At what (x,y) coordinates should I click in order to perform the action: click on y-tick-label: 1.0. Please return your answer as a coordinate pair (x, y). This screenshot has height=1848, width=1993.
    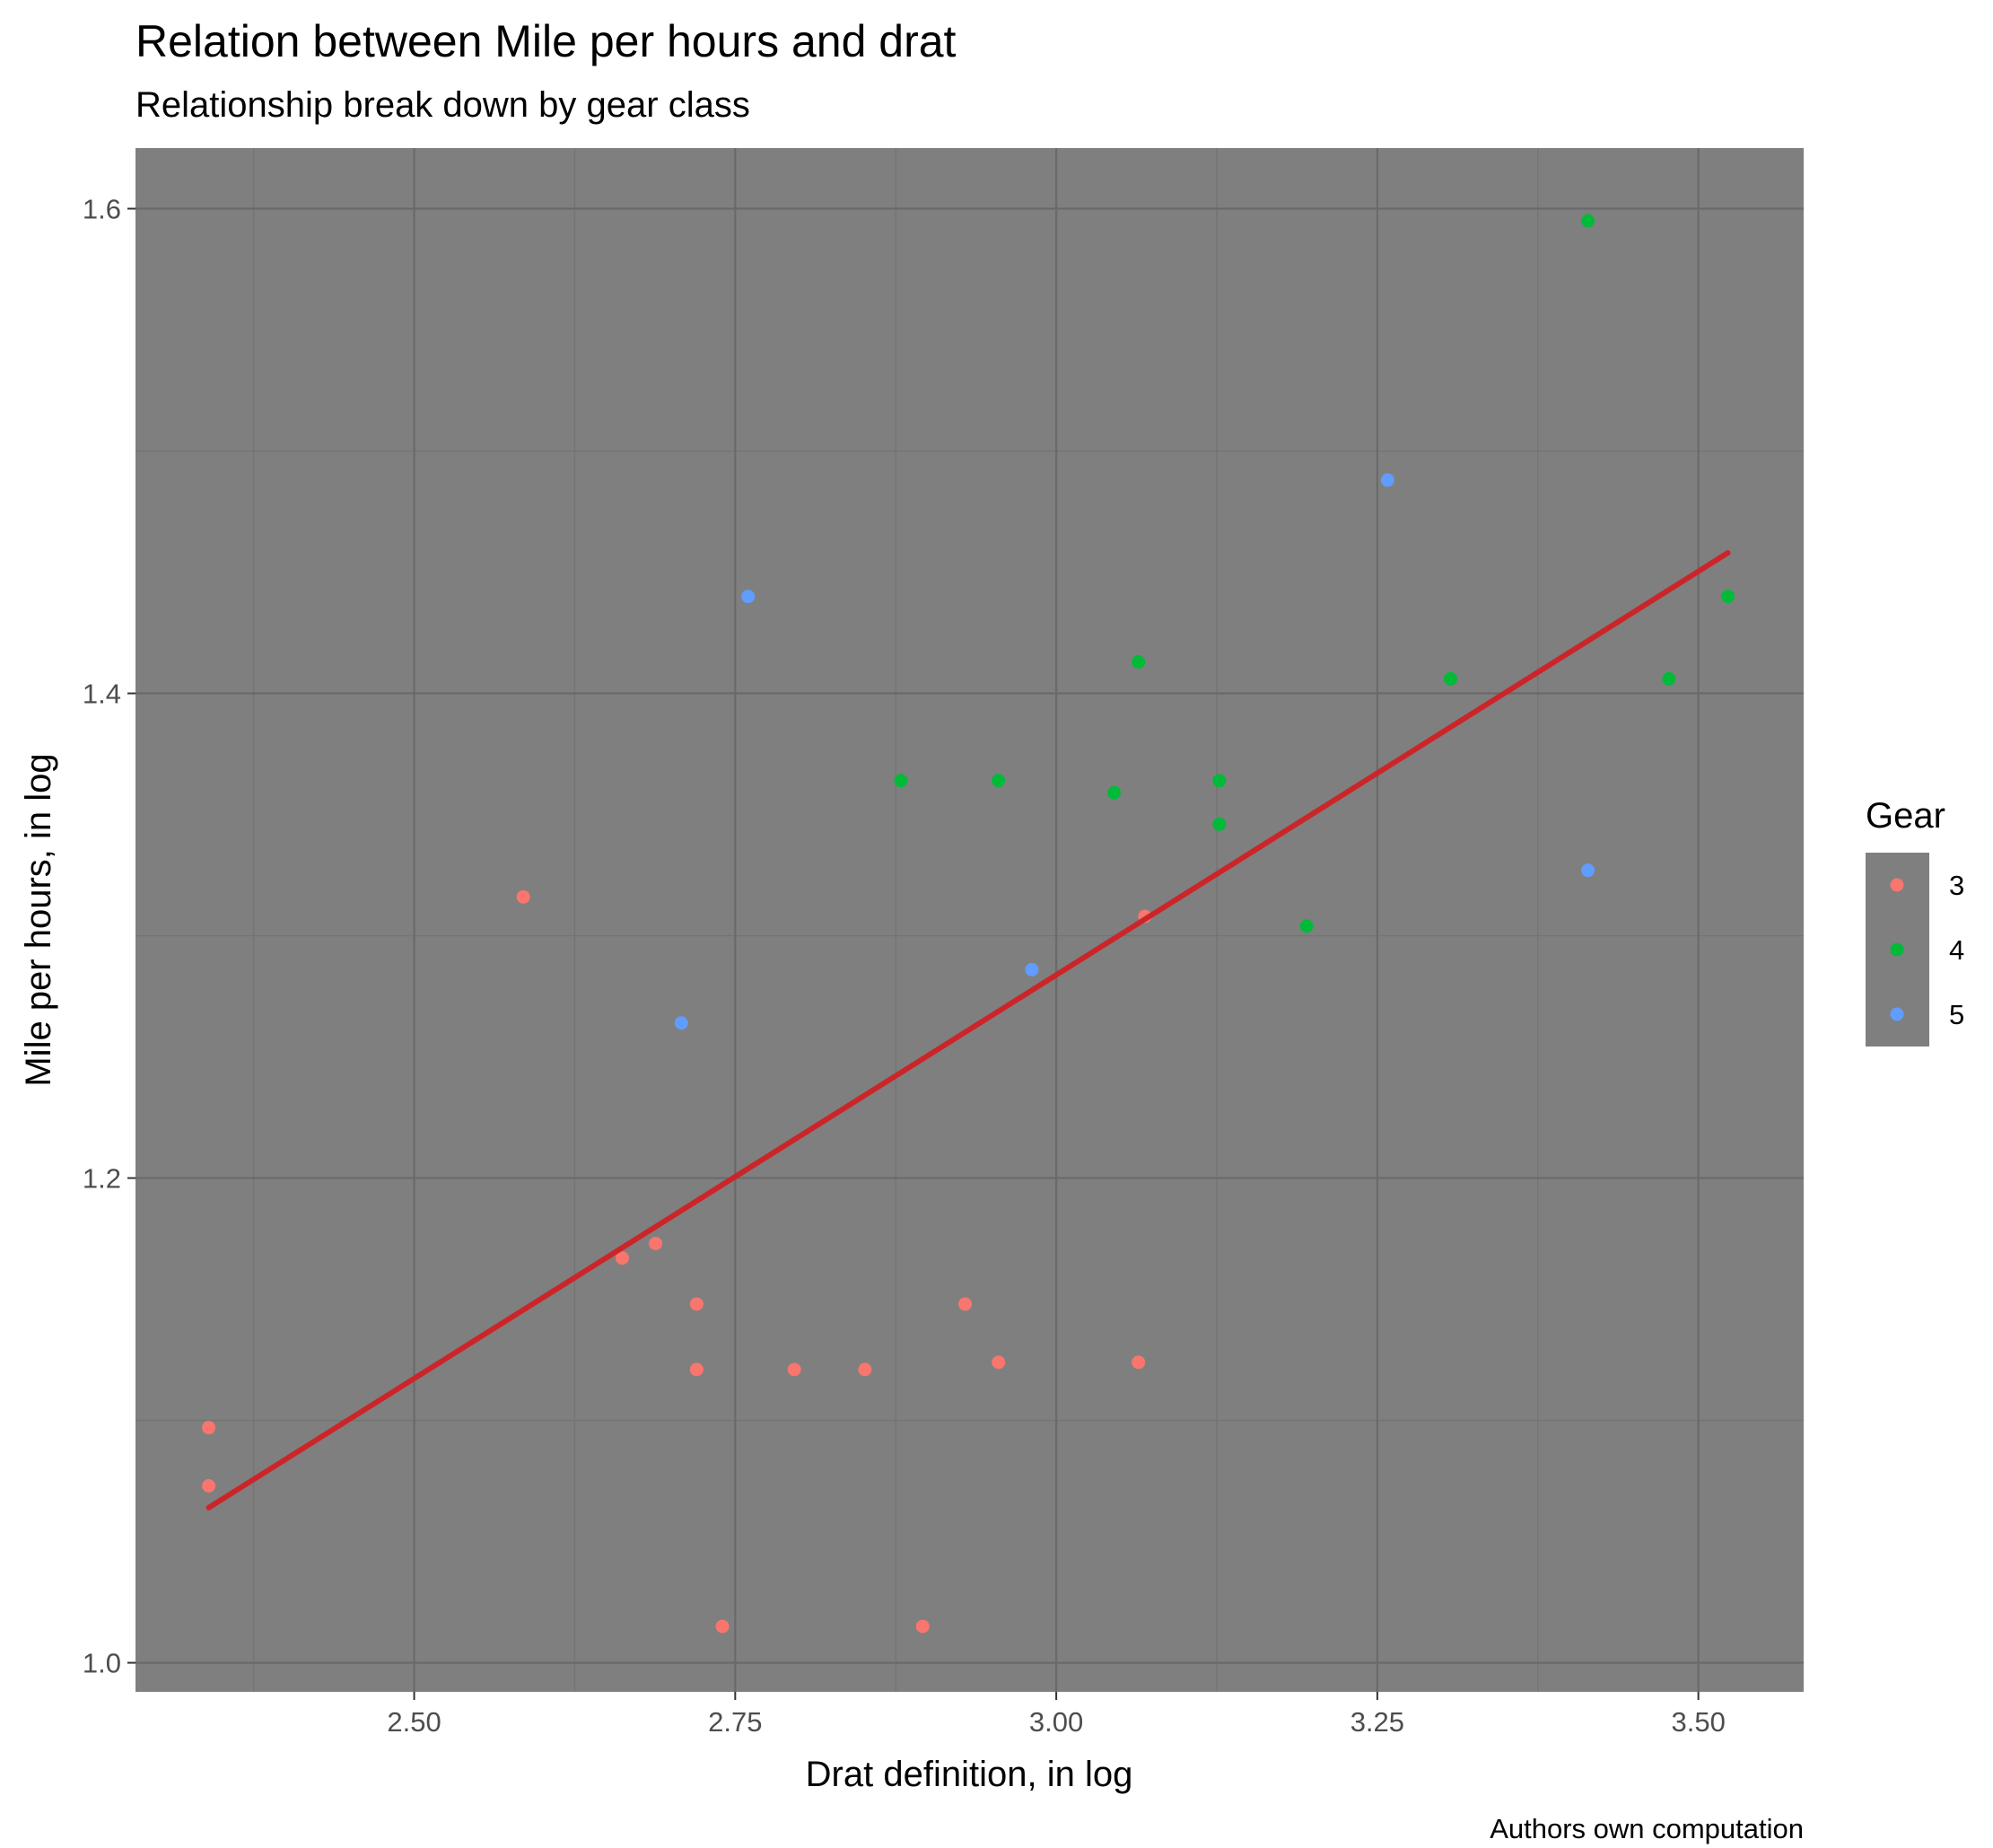
    Looking at the image, I should click on (102, 1663).